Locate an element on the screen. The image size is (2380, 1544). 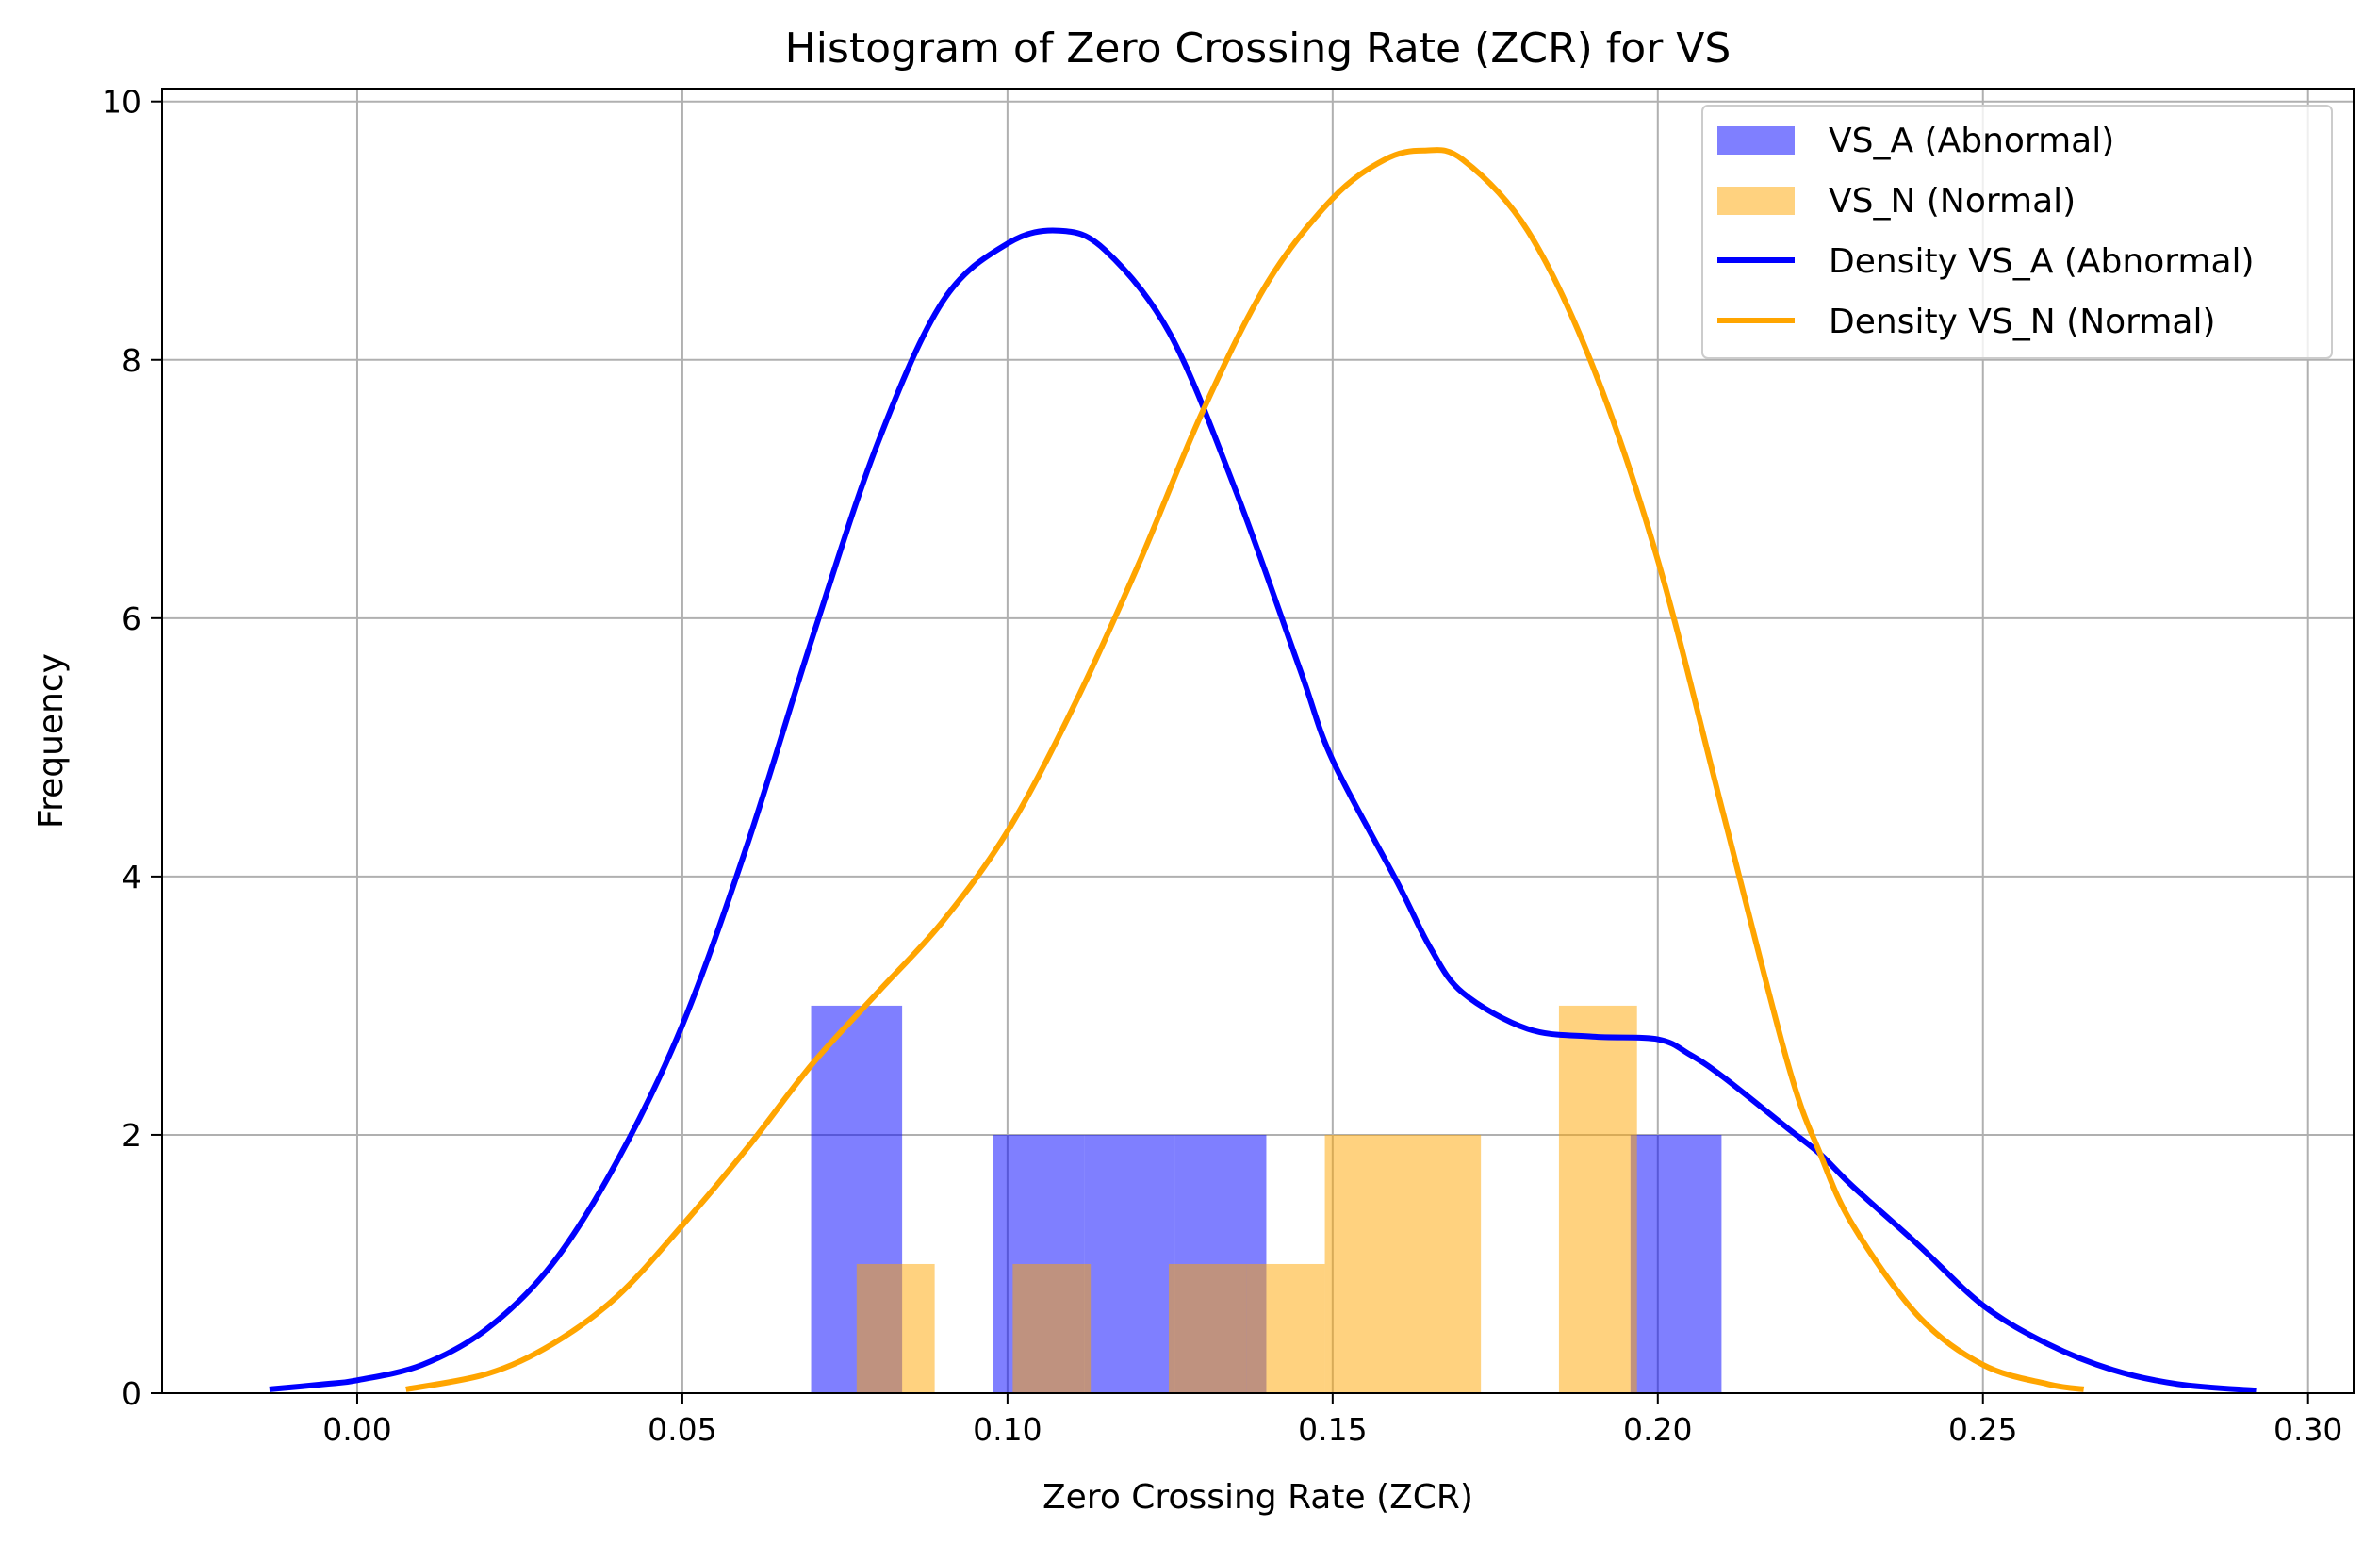
x-tick-label-4: 0.20 is located at coordinates (1657, 1429).